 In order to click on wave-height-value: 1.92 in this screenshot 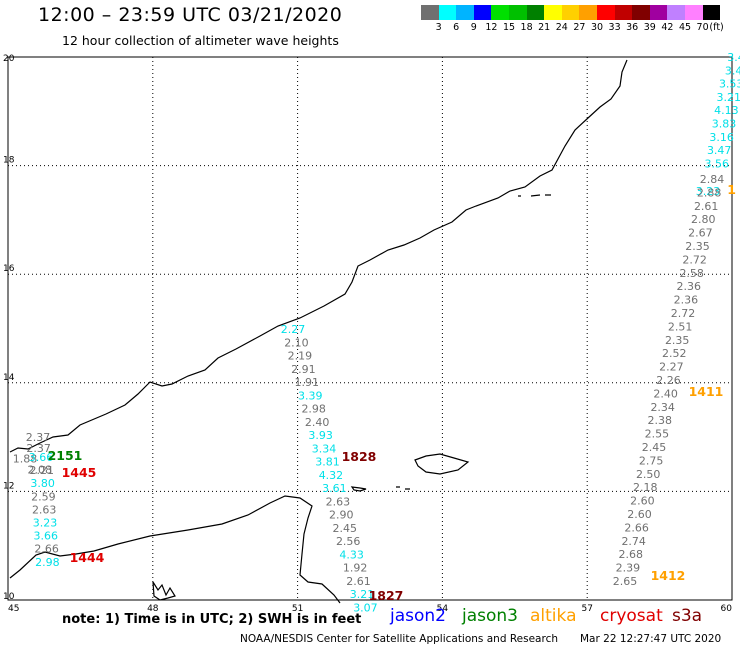, I will do `click(355, 568)`.